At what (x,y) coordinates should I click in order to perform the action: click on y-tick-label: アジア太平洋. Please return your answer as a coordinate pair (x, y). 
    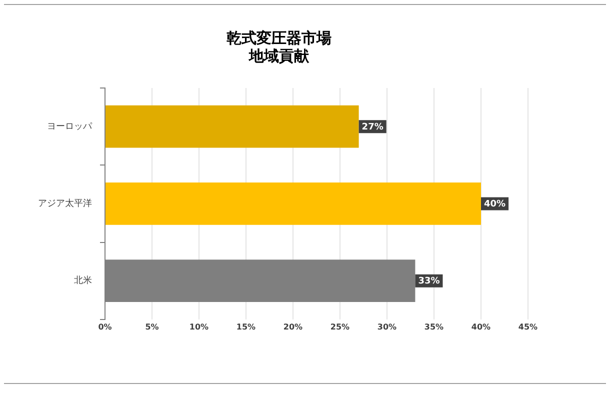
    Looking at the image, I should click on (65, 204).